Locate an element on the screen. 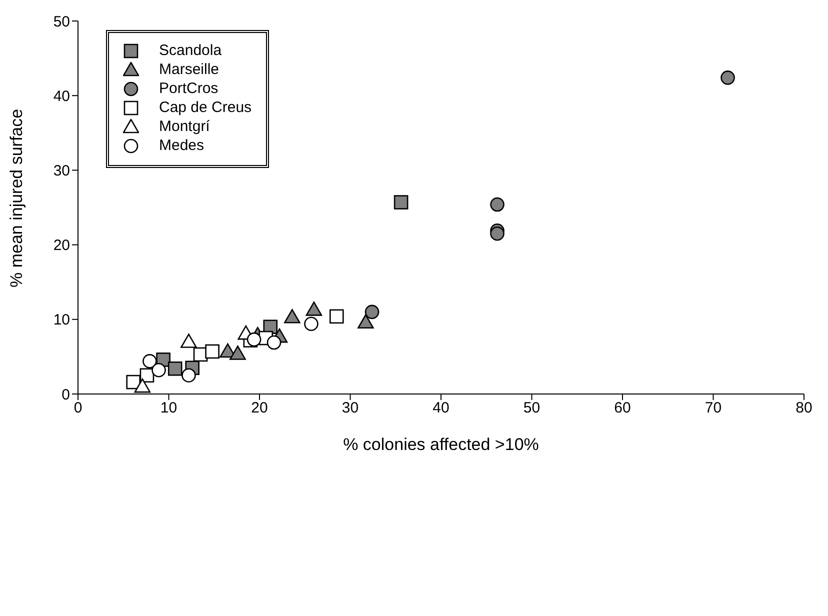 The width and height of the screenshot is (828, 616). y-tick-label: 10 is located at coordinates (61, 320).